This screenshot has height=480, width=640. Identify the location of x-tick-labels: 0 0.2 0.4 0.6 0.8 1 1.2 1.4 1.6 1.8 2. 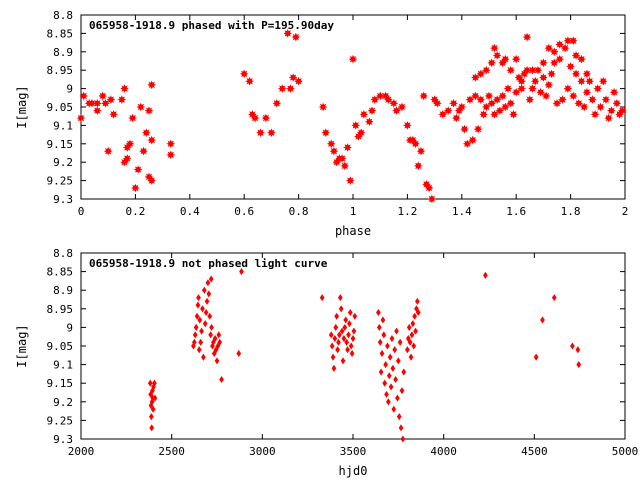
(353, 211).